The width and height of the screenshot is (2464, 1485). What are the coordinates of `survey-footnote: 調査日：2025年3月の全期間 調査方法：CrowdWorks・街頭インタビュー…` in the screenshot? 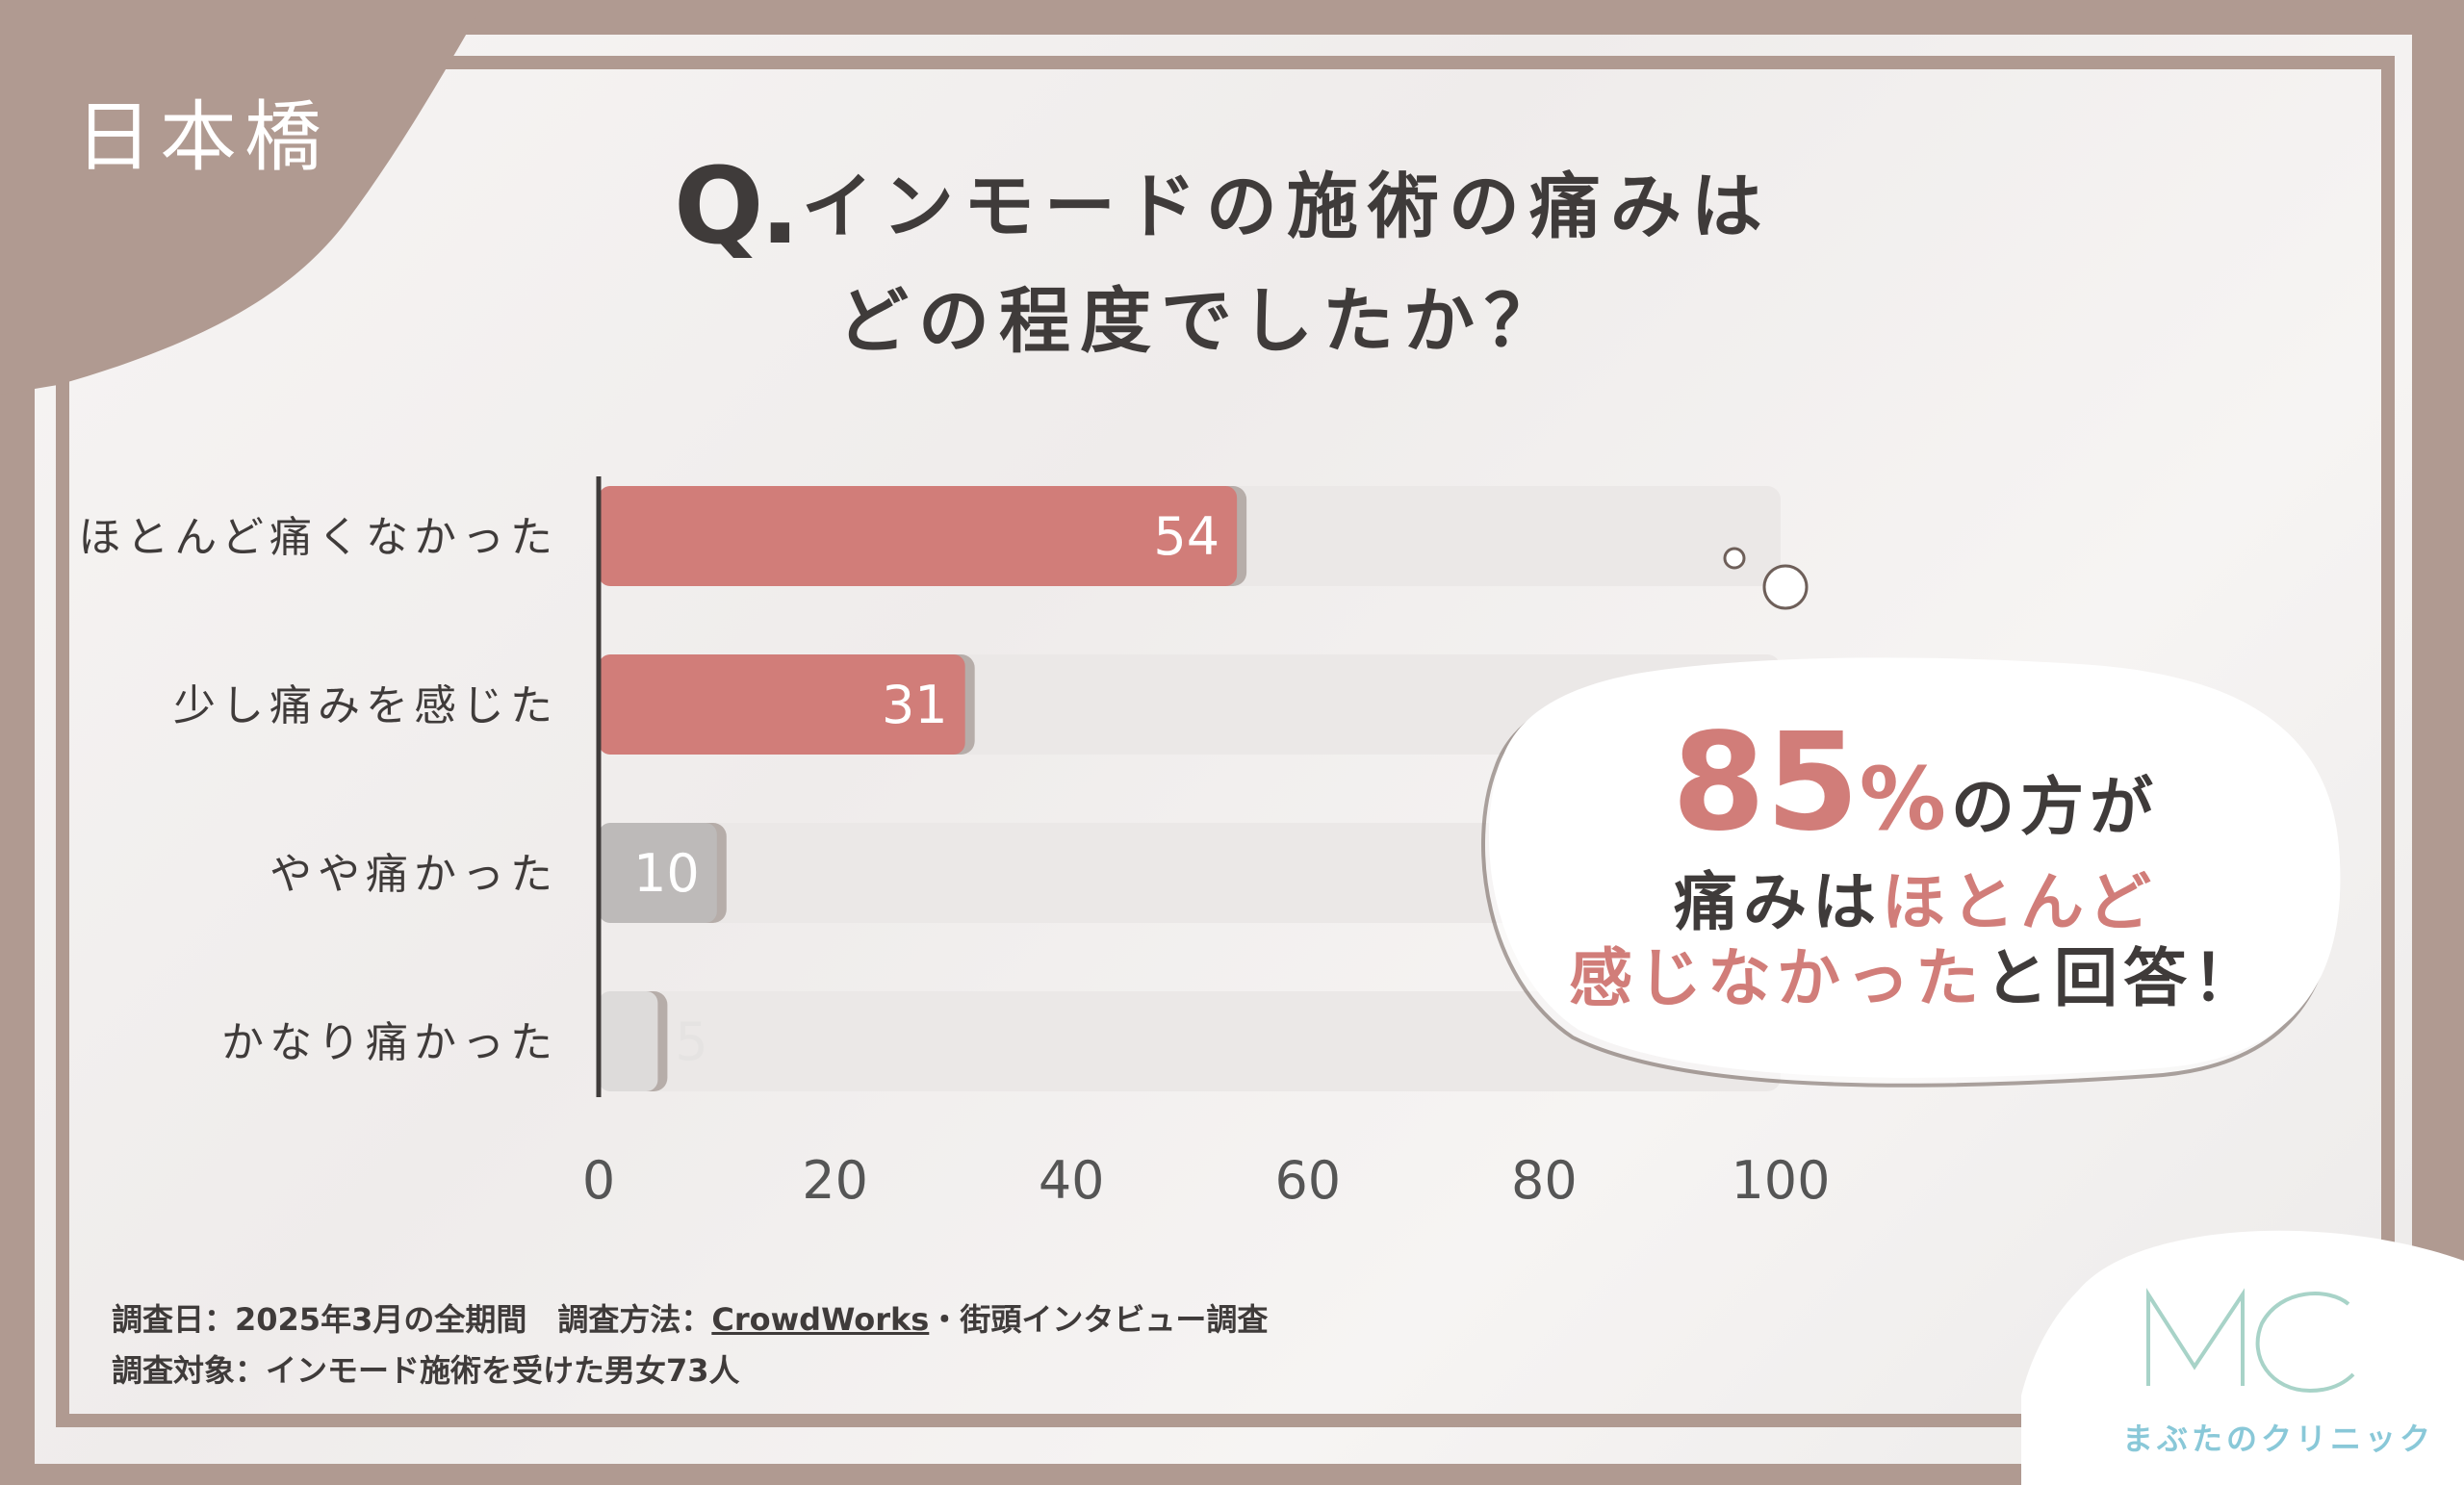 It's located at (690, 1345).